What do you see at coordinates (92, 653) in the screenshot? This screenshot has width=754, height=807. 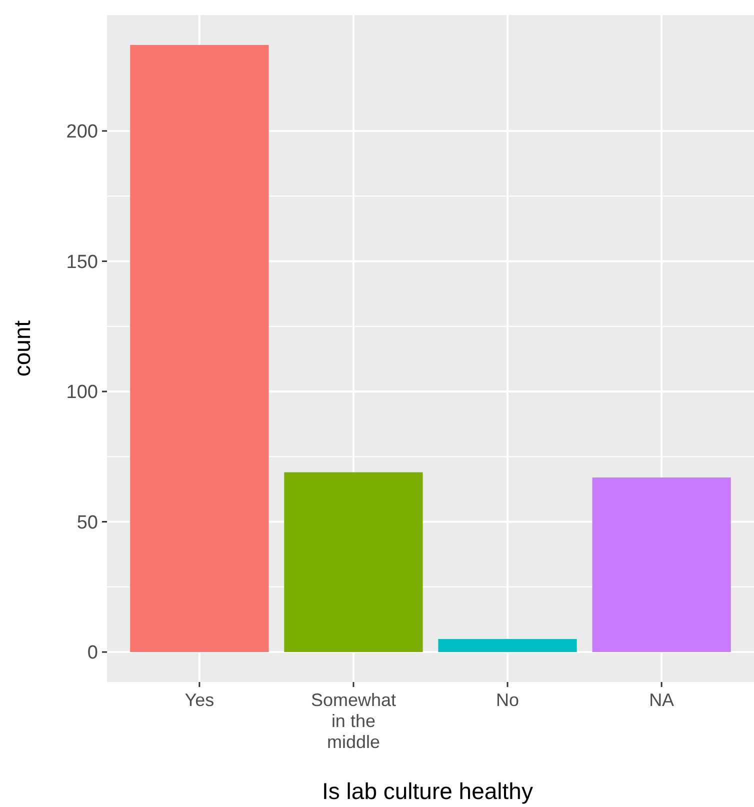 I see `y-tick-label: 0` at bounding box center [92, 653].